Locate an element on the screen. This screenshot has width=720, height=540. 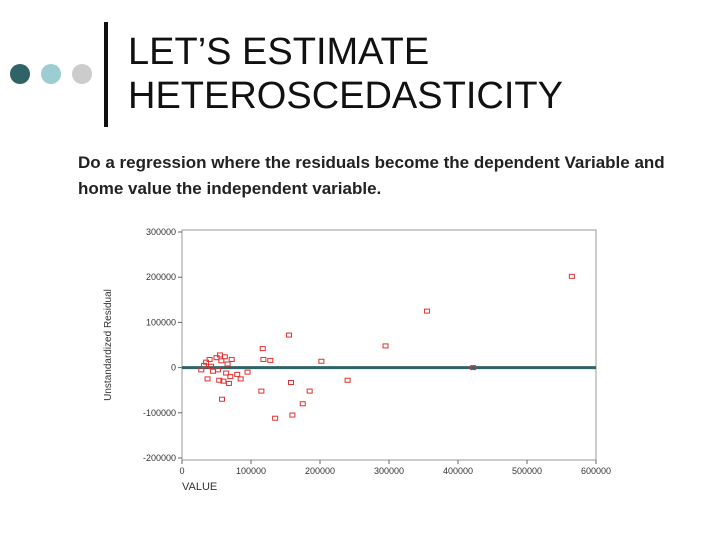
y-tick-label: 300000 is located at coordinates (161, 232).